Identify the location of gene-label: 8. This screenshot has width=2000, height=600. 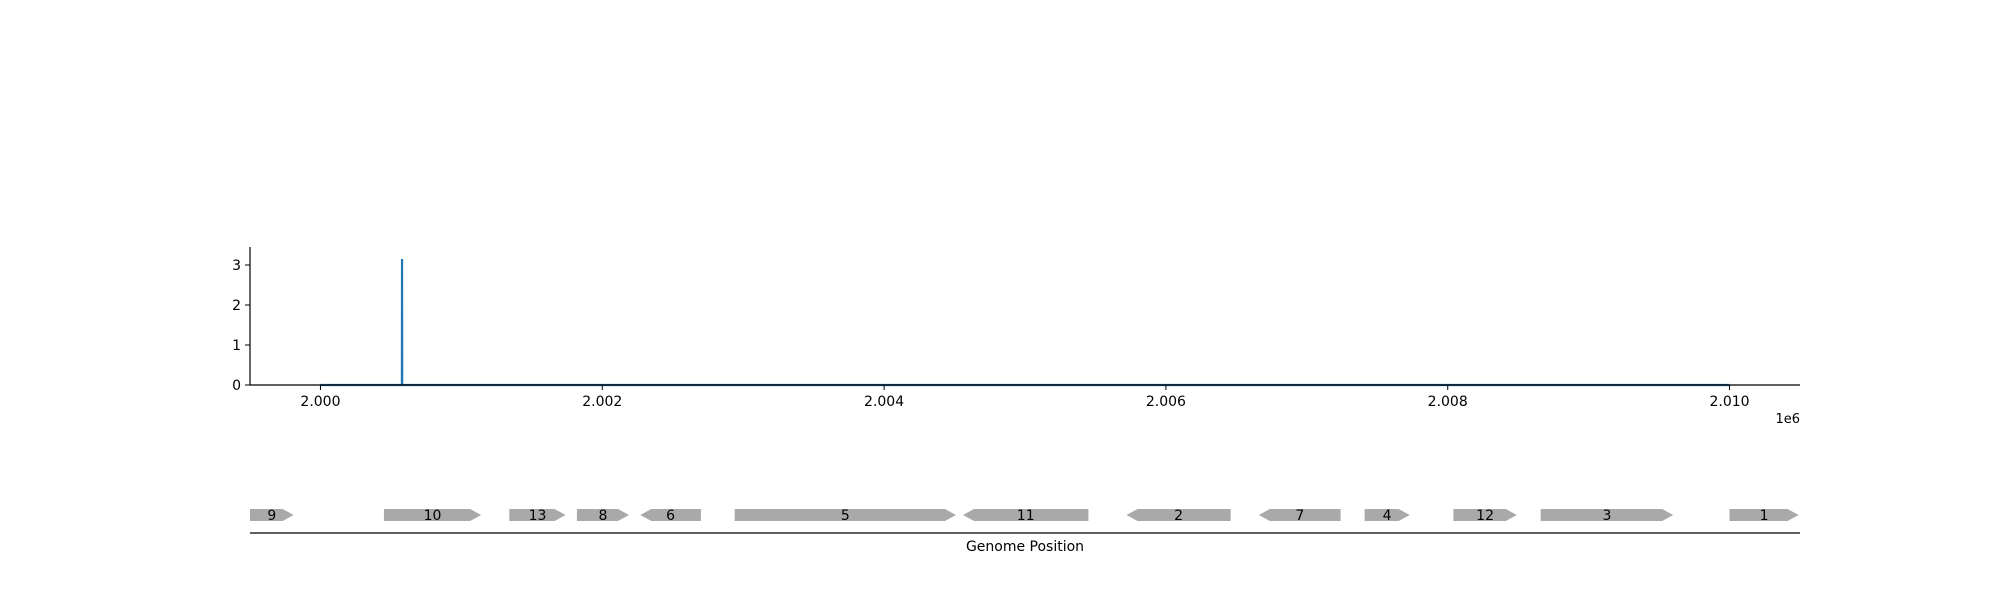
(603, 516).